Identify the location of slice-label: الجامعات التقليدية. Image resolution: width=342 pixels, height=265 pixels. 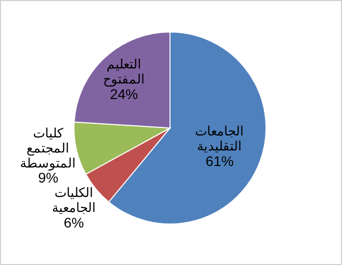
(219, 138).